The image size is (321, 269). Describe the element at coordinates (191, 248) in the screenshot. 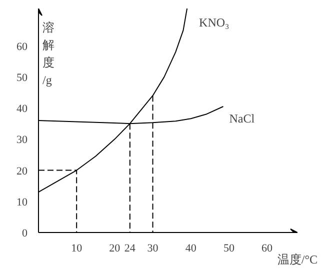

I see `x-tick-label: 40` at that location.